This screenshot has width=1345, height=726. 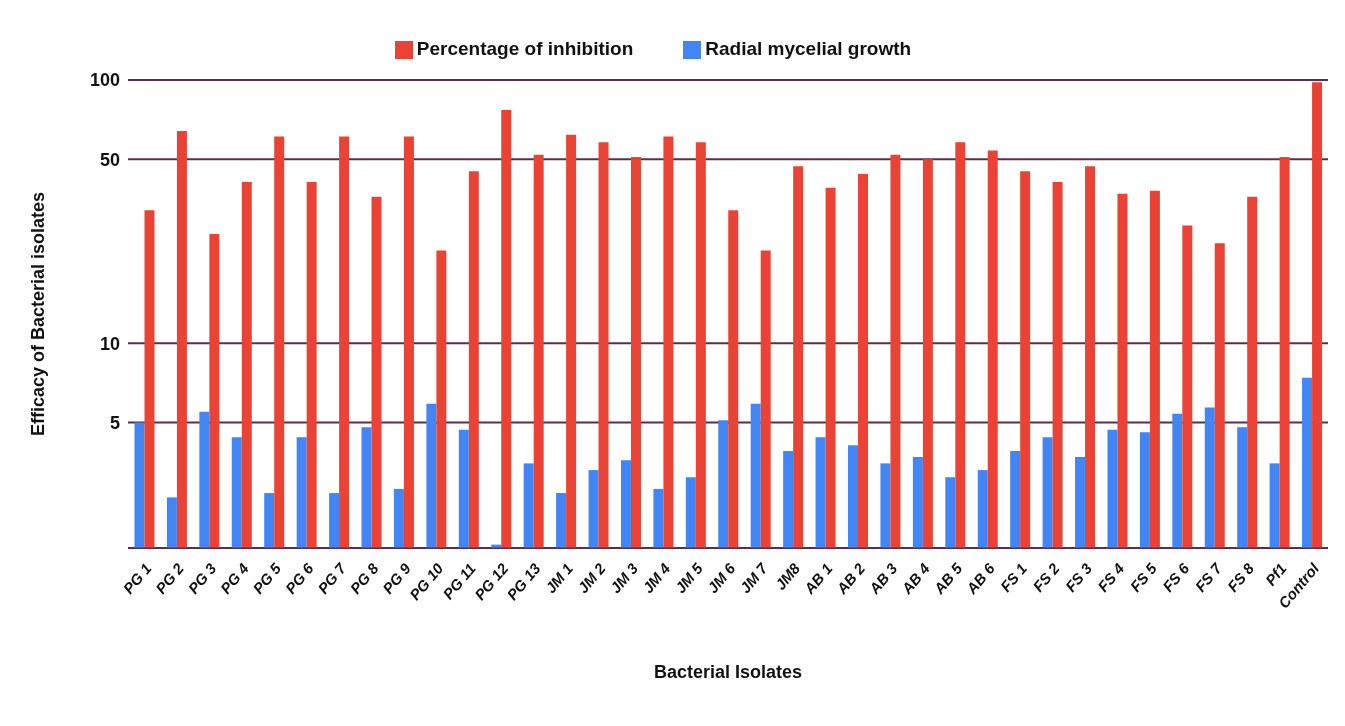 What do you see at coordinates (559, 578) in the screenshot?
I see `x-tick-label: JM 1` at bounding box center [559, 578].